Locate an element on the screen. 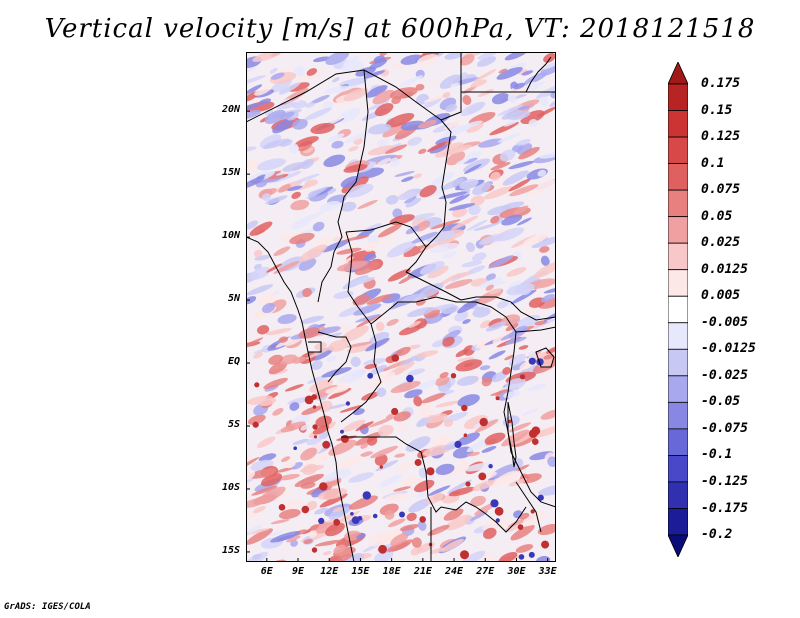  colorbar-label: 0.125 is located at coordinates (721, 137).